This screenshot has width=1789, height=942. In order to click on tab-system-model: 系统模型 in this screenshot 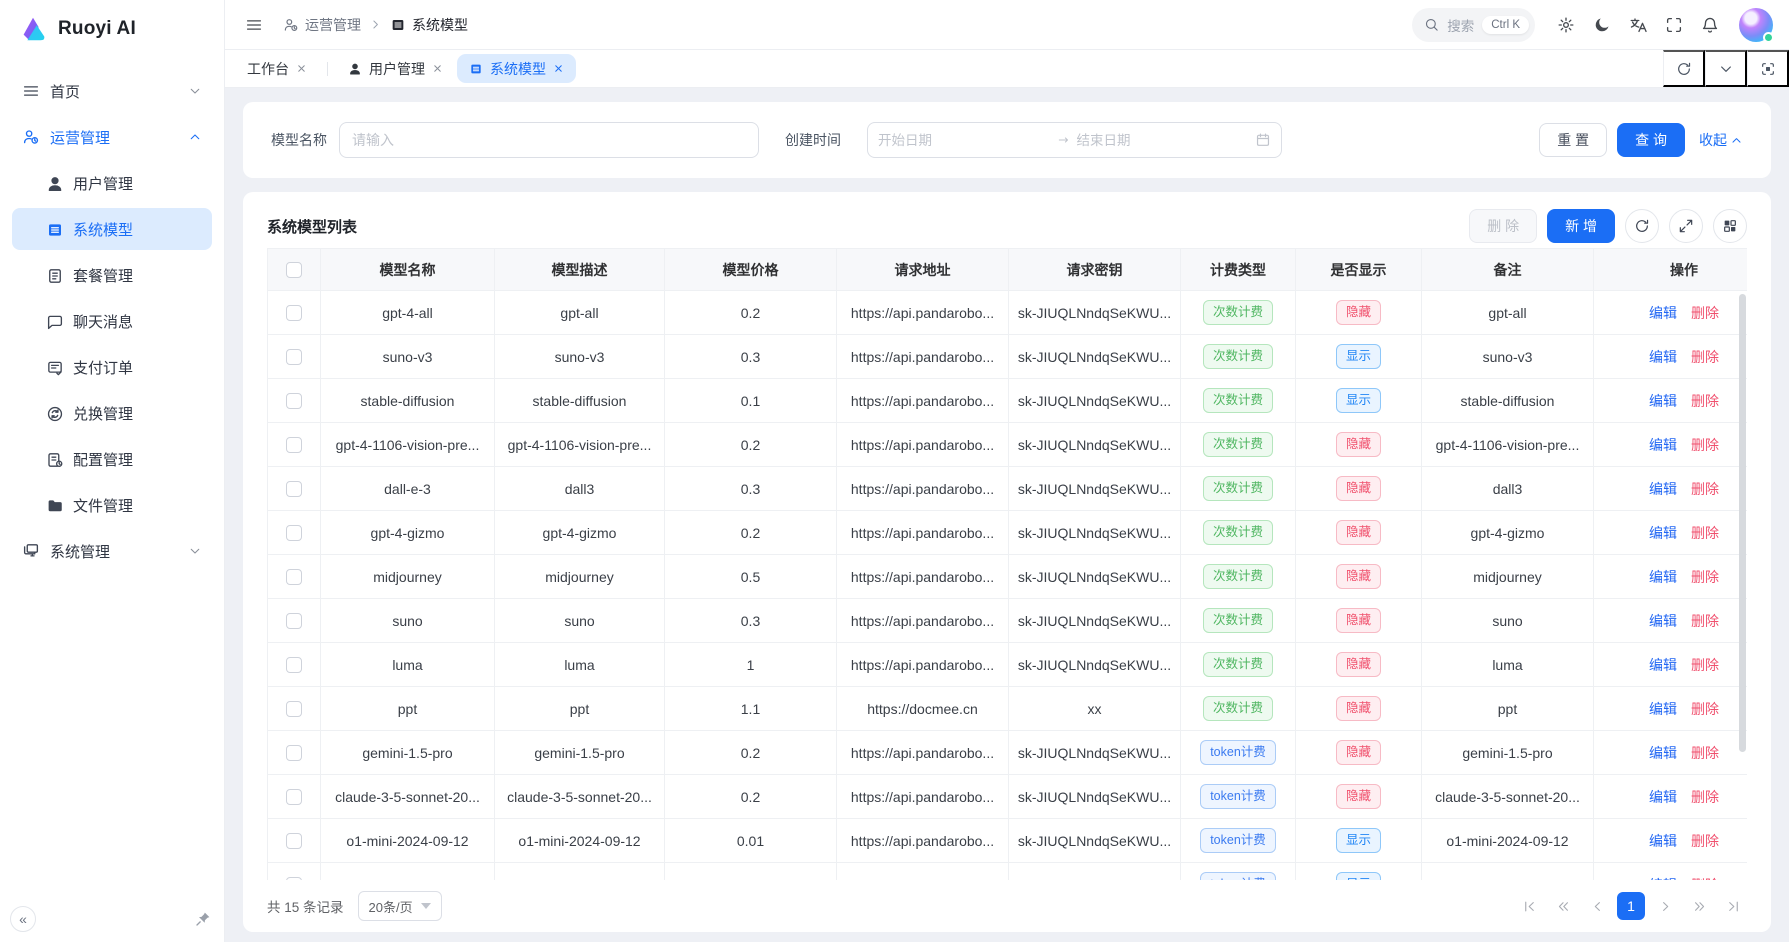, I will do `click(516, 68)`.